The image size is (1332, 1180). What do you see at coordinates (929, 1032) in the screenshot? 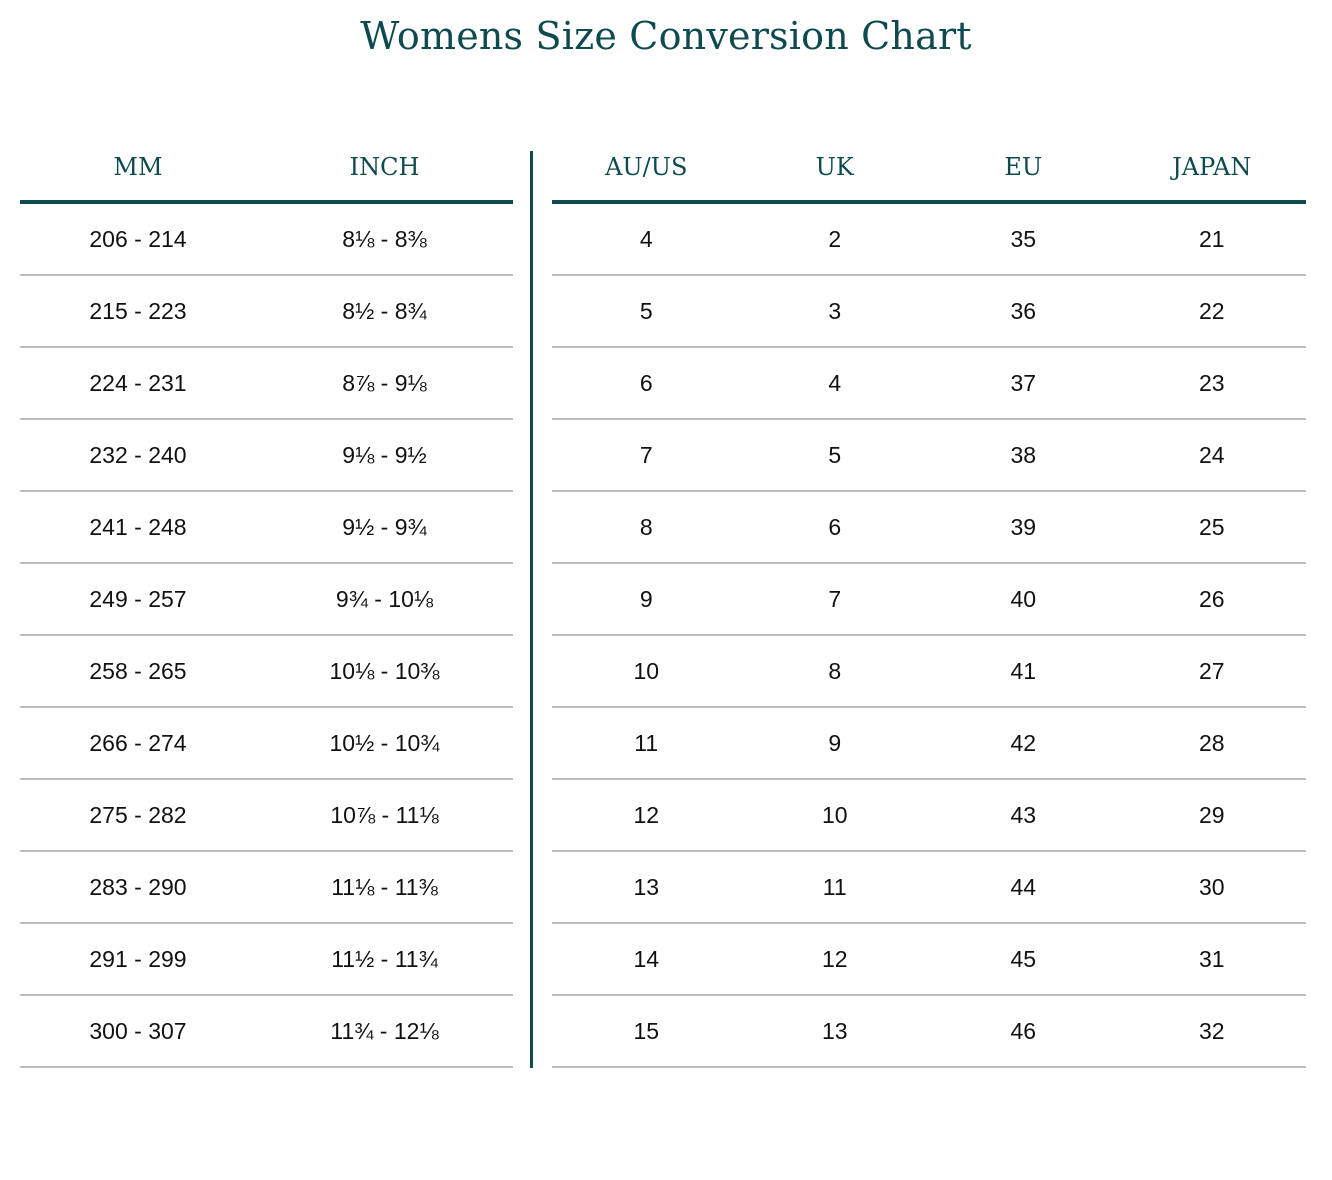
I see `table-row: 15 13 46 32` at bounding box center [929, 1032].